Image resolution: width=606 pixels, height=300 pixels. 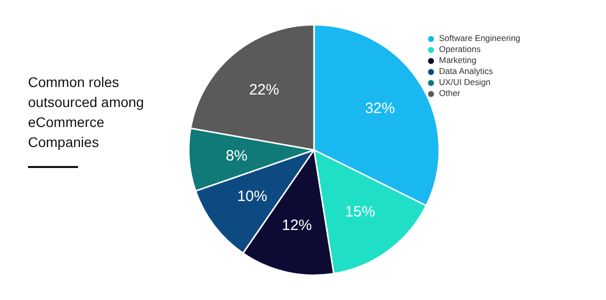 I want to click on data-label: 32%, so click(x=379, y=109).